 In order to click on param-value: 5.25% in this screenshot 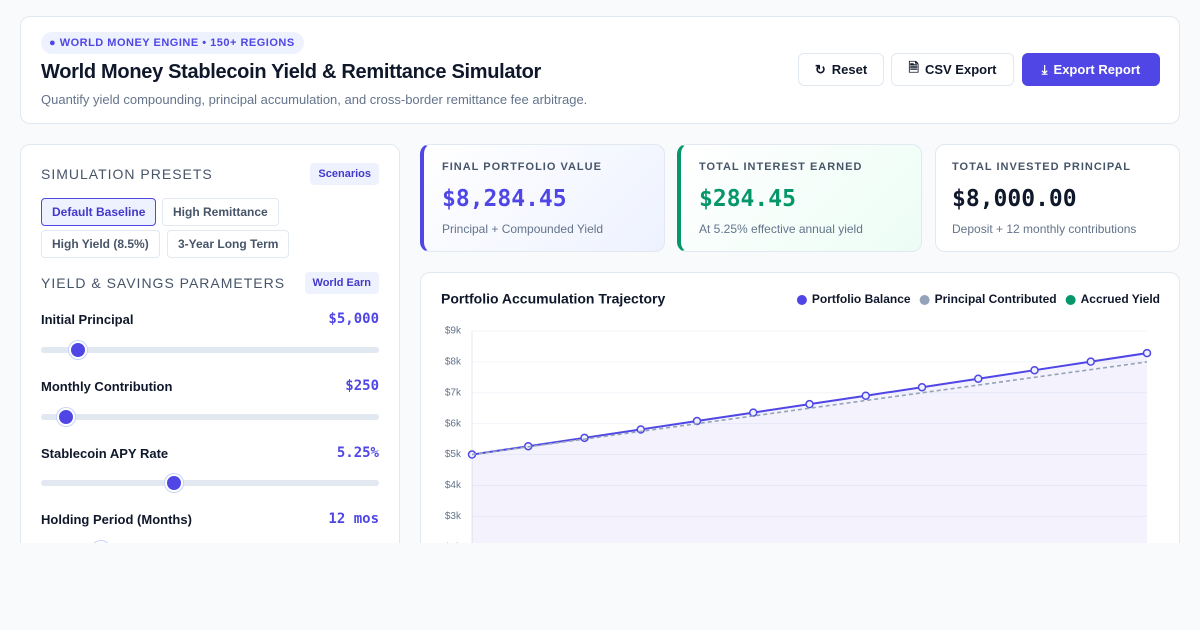, I will do `click(357, 453)`.